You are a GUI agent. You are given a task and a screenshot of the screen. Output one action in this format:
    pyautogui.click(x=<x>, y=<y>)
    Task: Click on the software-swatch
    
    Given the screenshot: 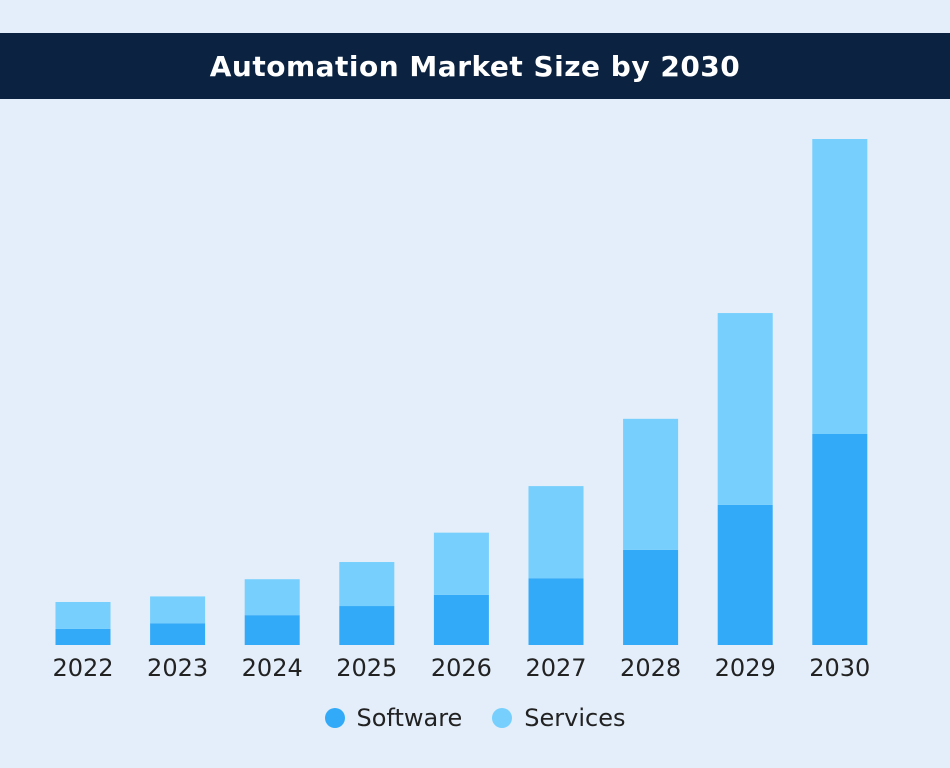 What is the action you would take?
    pyautogui.click(x=334, y=718)
    